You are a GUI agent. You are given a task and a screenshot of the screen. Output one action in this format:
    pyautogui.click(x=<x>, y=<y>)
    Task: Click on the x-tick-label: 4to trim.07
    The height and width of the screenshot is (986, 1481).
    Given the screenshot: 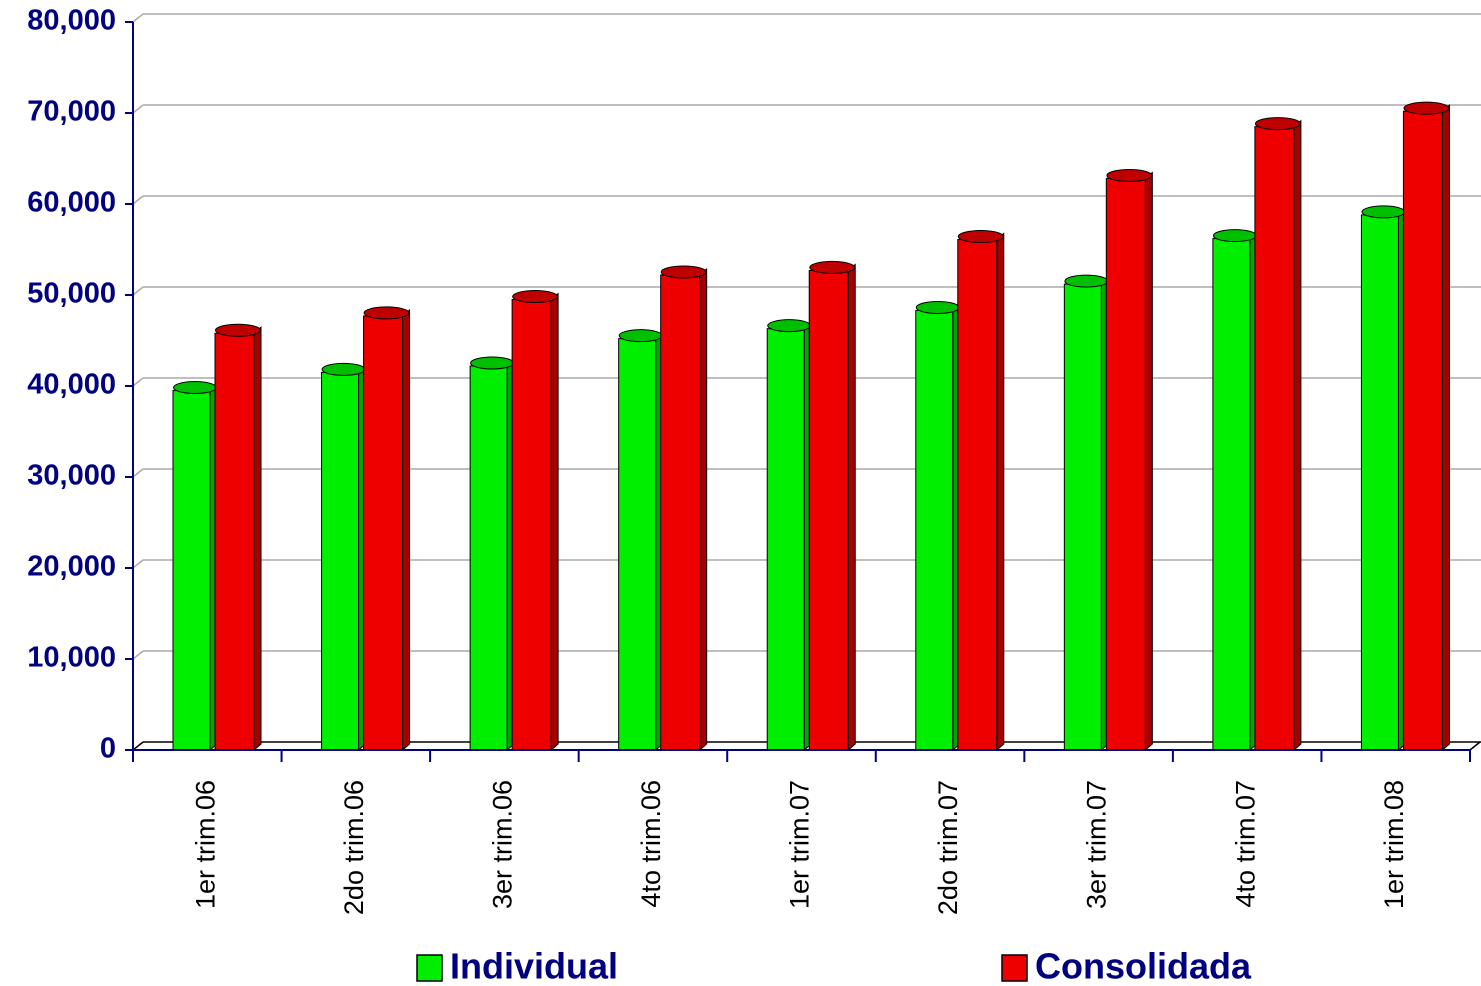 What is the action you would take?
    pyautogui.click(x=1245, y=844)
    